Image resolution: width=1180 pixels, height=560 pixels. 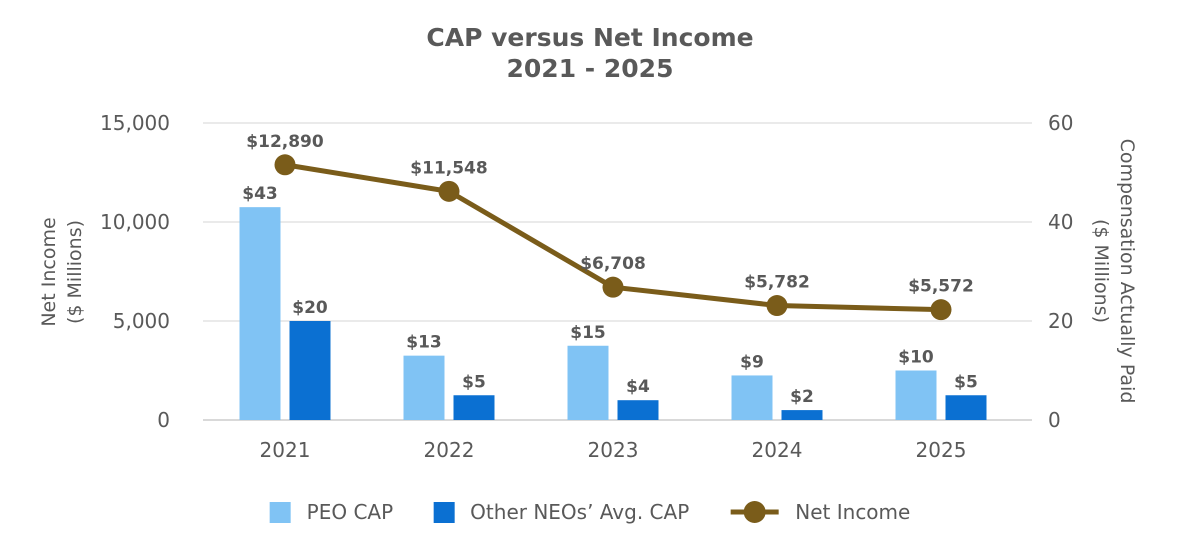 I want to click on right-axis-tick: 40, so click(x=1060, y=222).